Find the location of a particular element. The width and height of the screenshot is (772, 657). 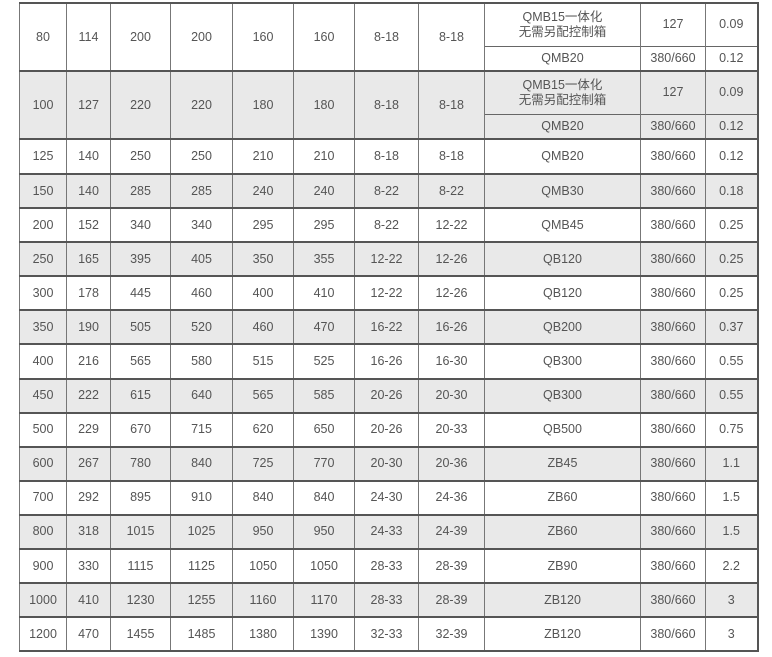

table-cell: 950 is located at coordinates (324, 531).